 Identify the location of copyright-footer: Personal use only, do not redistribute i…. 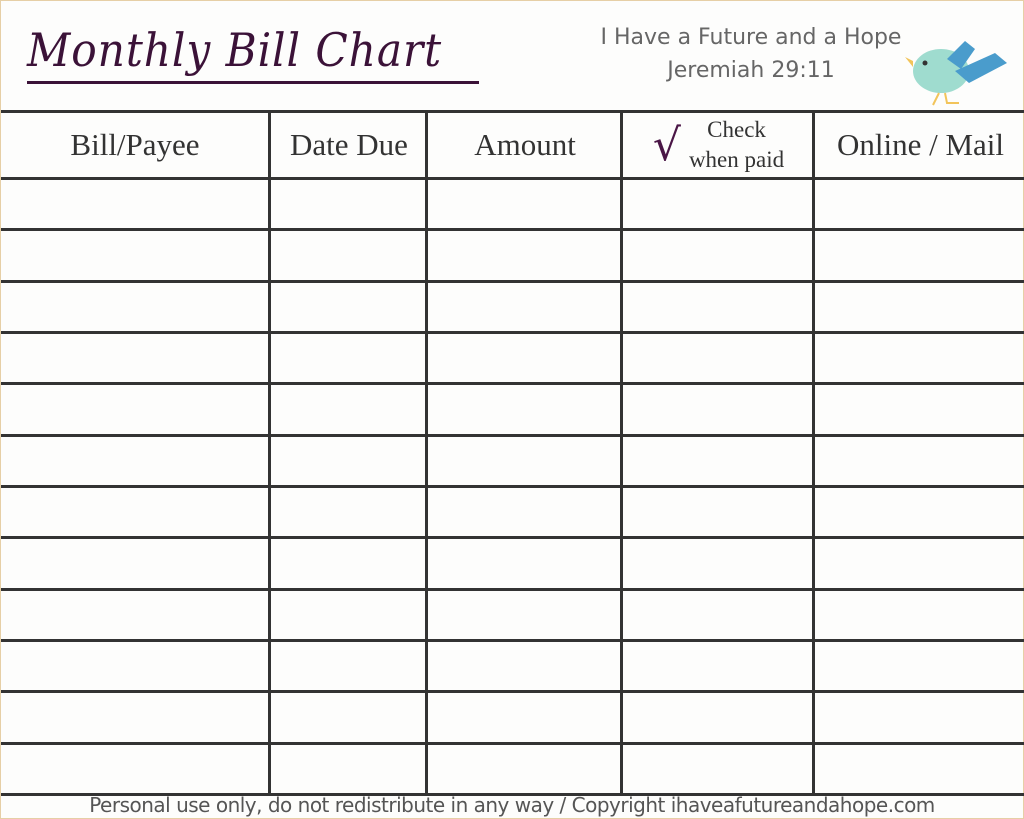
(512, 805).